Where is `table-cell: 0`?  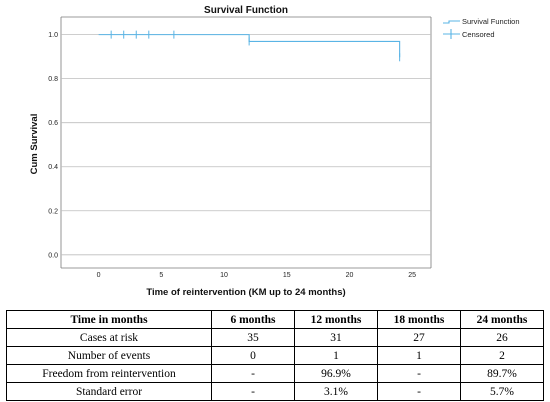 table-cell: 0 is located at coordinates (253, 355).